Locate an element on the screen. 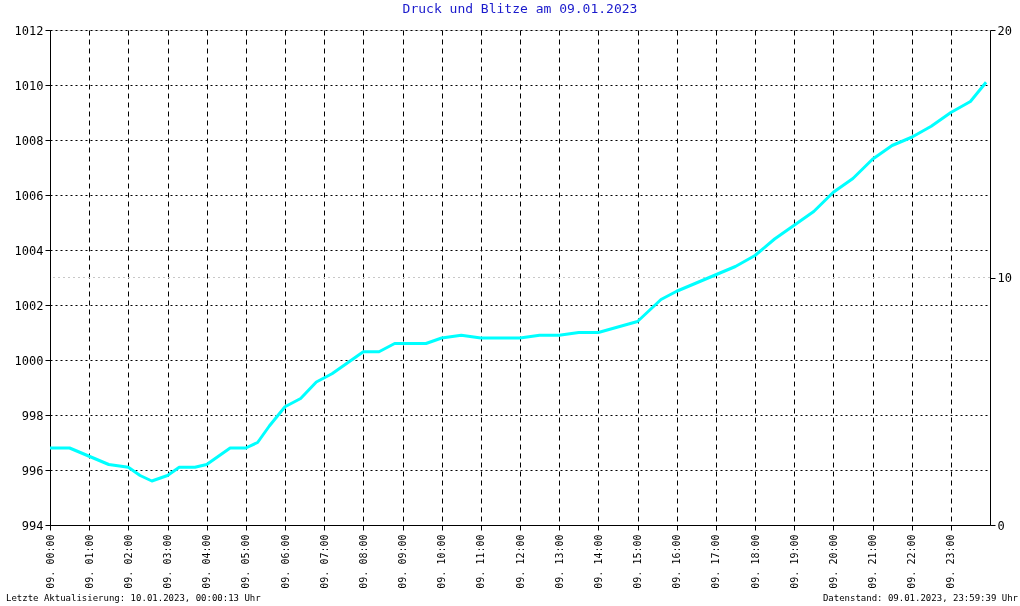  x-tick-label: 09. 11:00 is located at coordinates (481, 561).